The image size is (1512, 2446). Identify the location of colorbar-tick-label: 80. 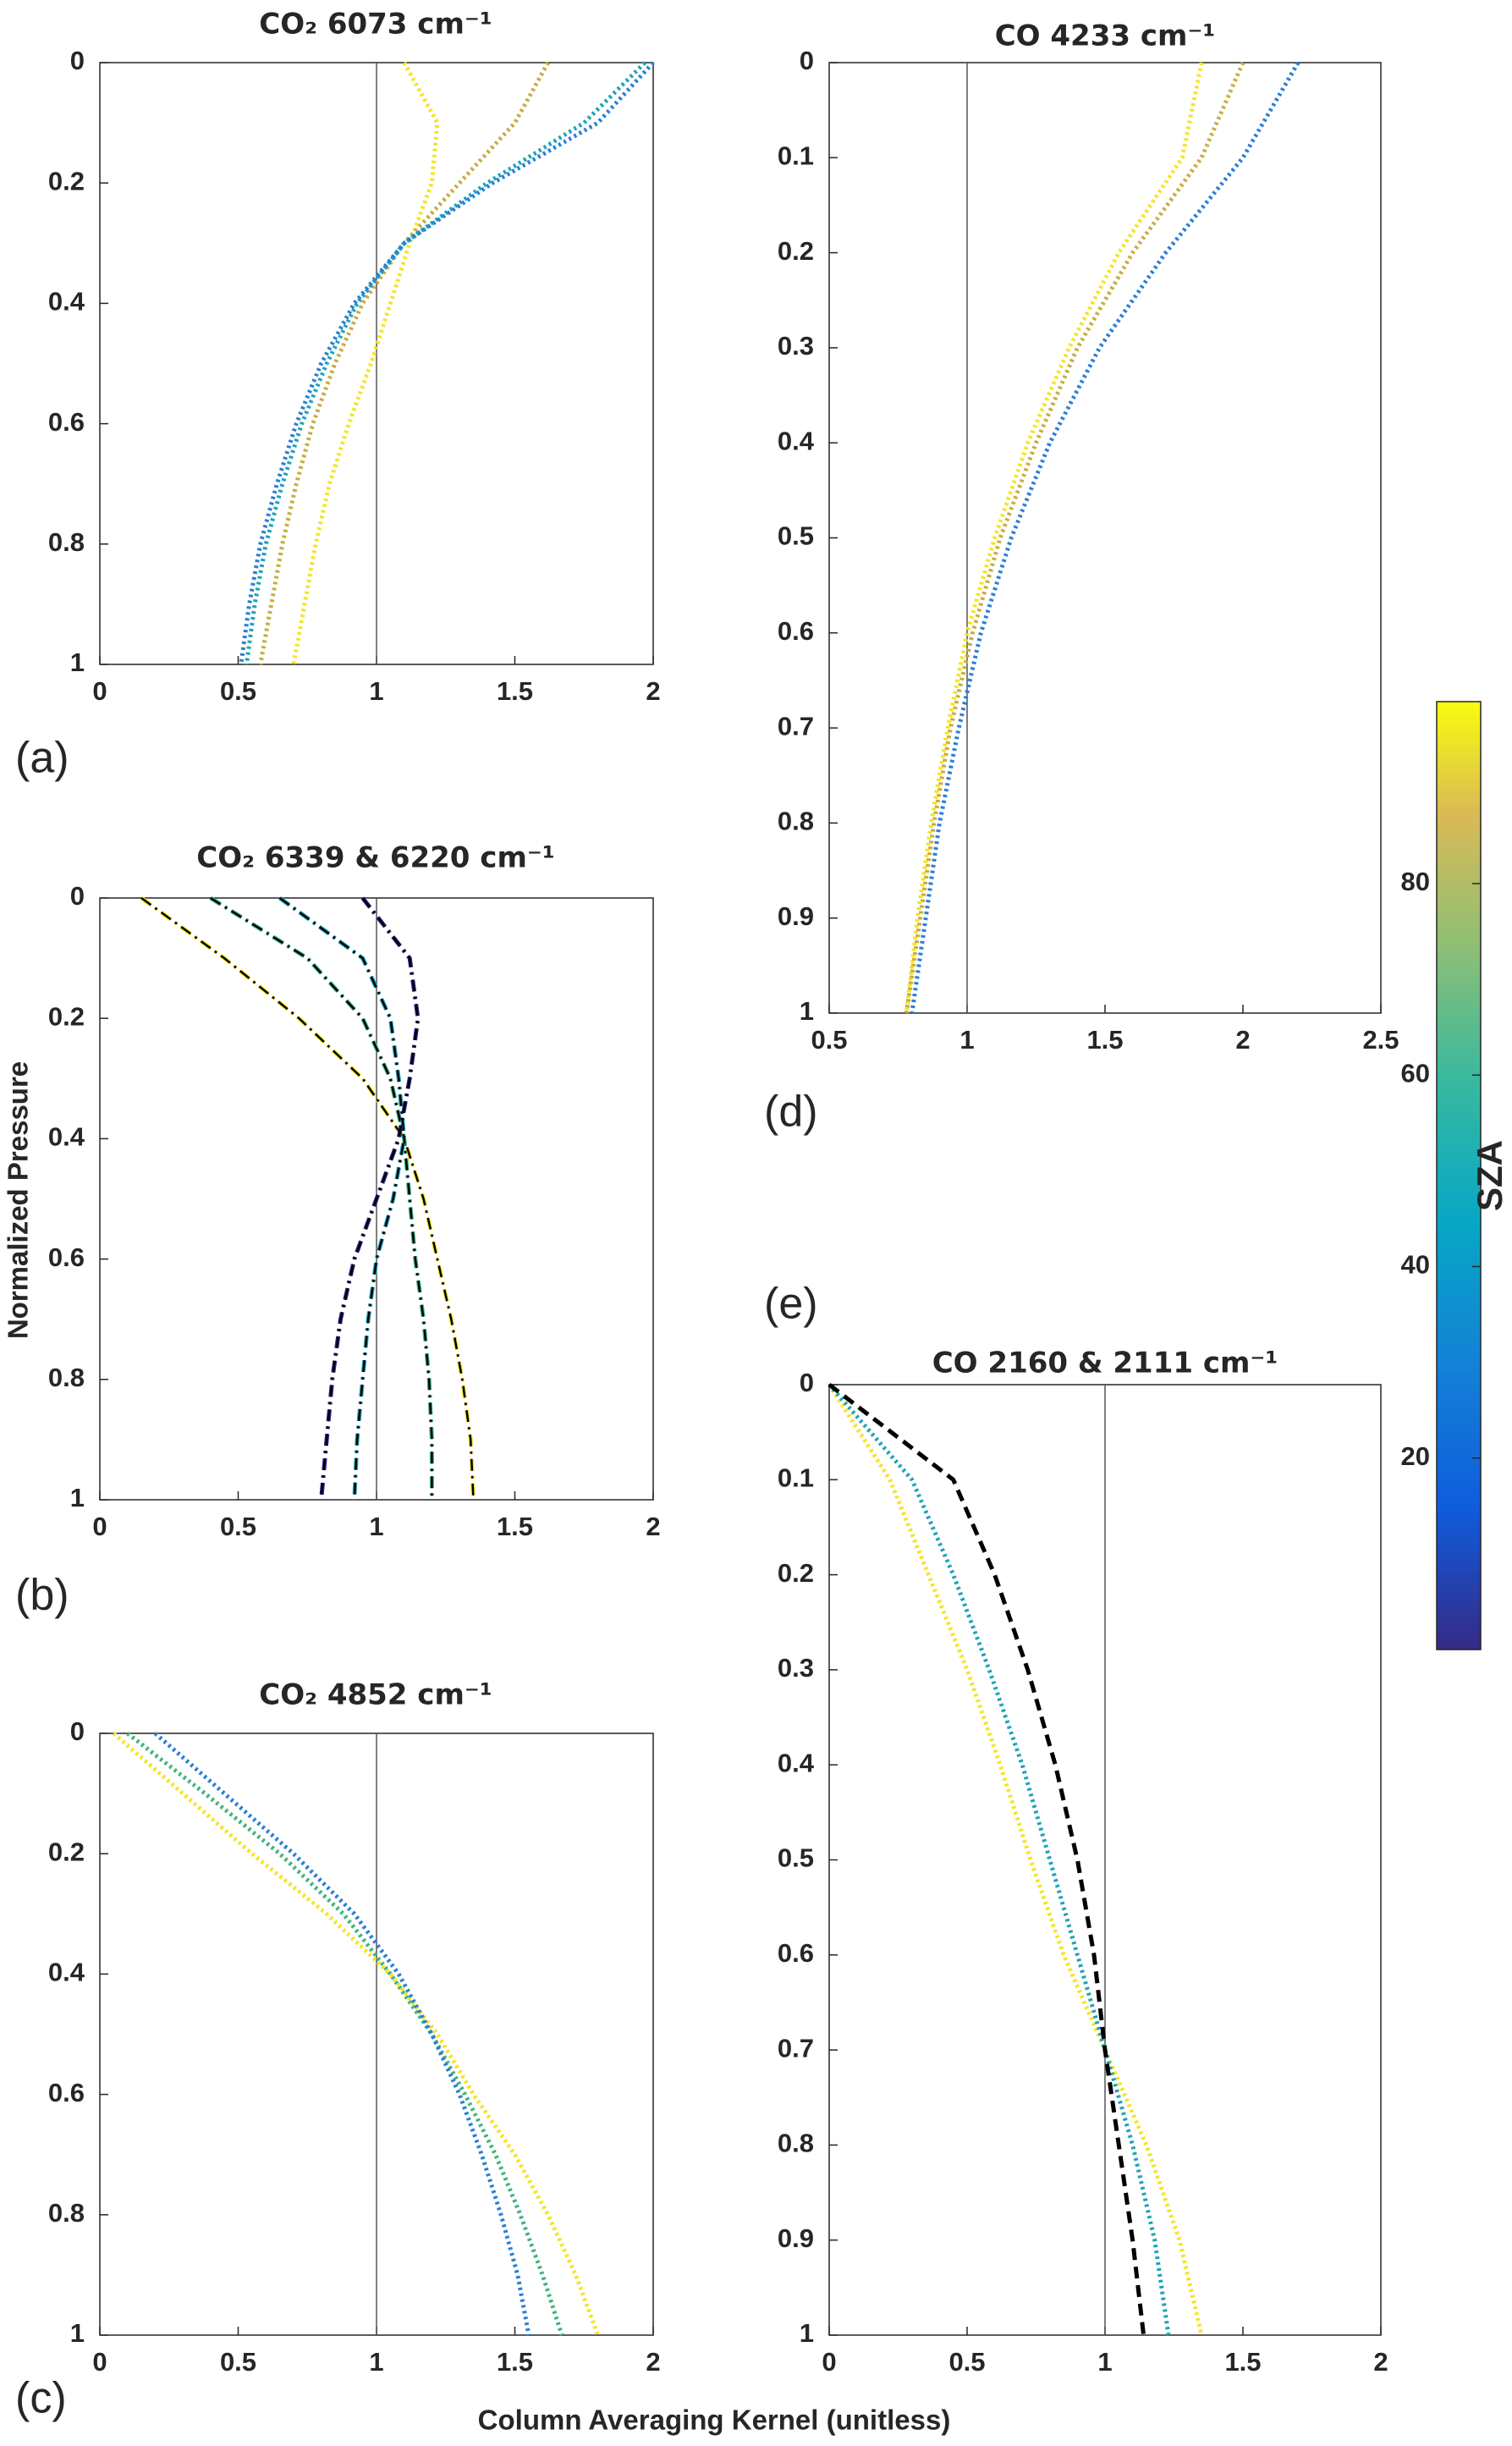
(1416, 882).